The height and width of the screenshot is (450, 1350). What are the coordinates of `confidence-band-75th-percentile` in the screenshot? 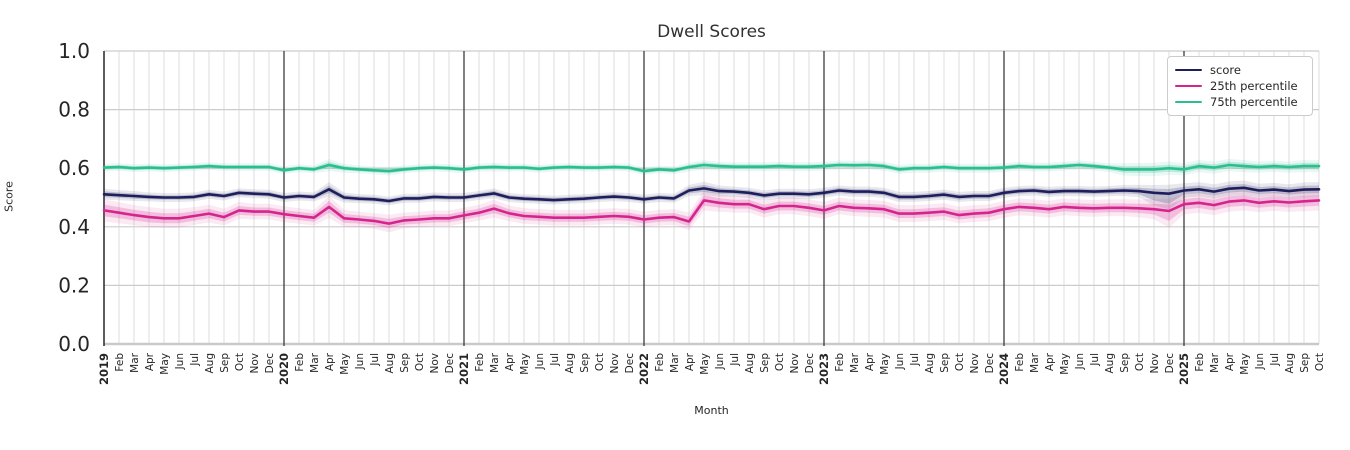 It's located at (711, 167).